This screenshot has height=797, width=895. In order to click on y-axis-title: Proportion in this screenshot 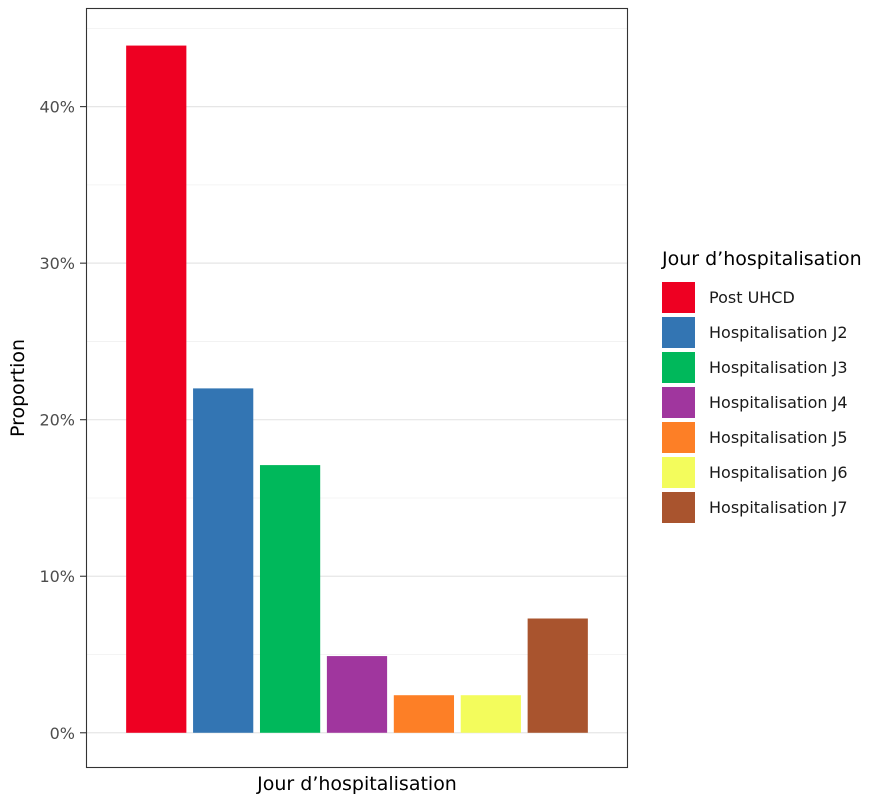, I will do `click(18, 388)`.